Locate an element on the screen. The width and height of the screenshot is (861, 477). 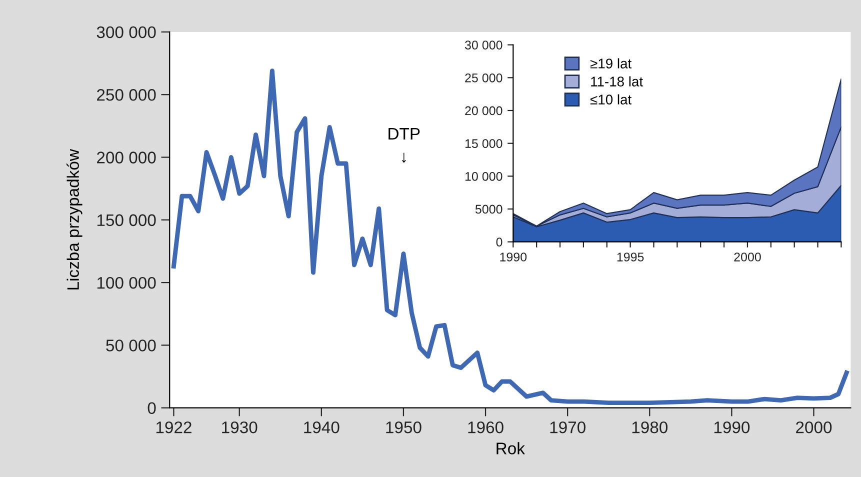
x-tick-label: 1960 is located at coordinates (486, 427).